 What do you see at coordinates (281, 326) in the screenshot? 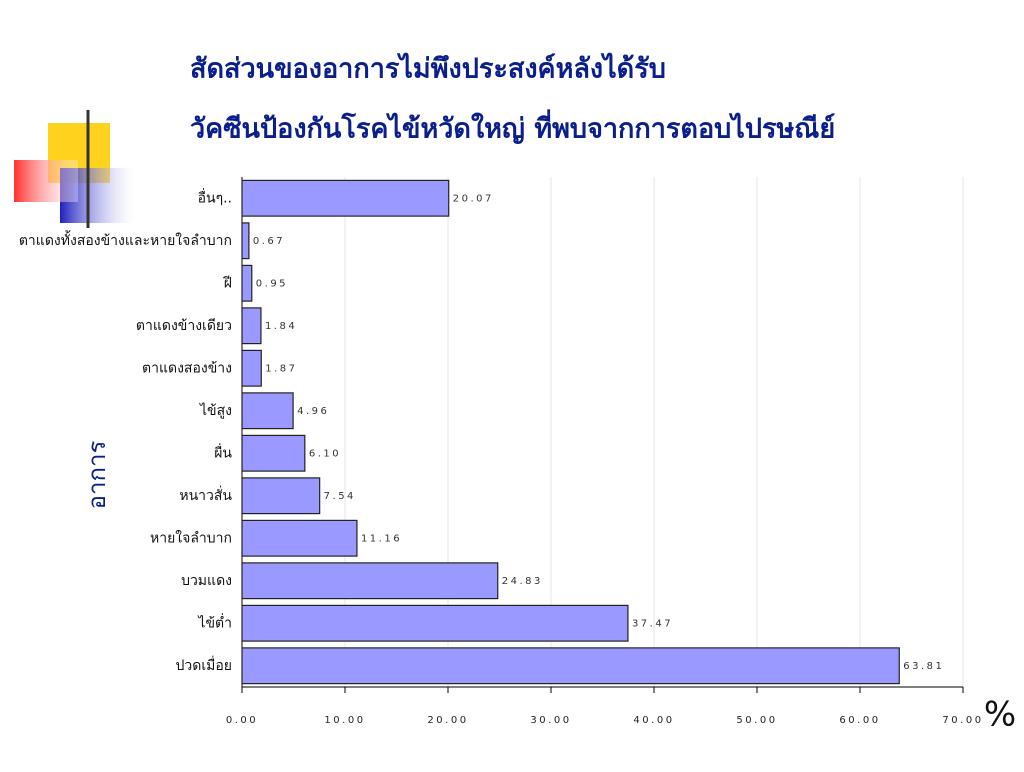
I see `value-label: 1.84` at bounding box center [281, 326].